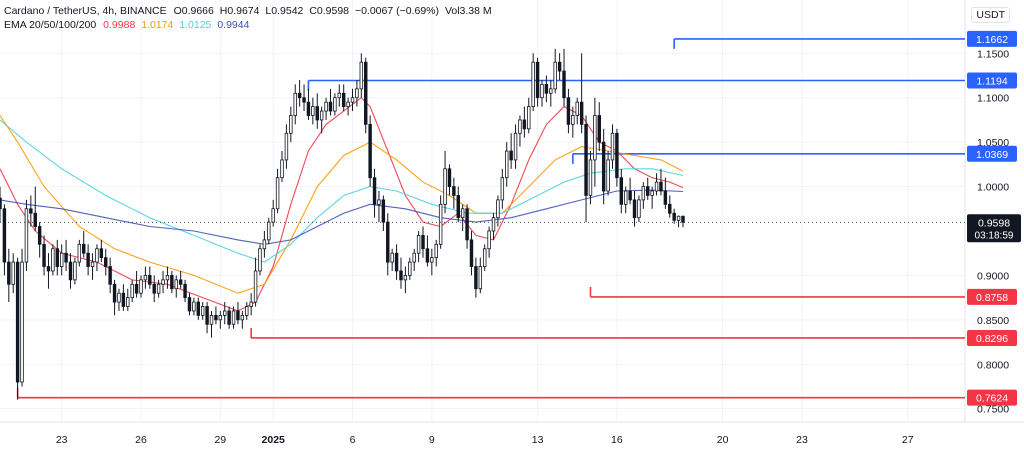 The image size is (1024, 455). Describe the element at coordinates (157, 25) in the screenshot. I see `ema50-value: 1.0174` at that location.